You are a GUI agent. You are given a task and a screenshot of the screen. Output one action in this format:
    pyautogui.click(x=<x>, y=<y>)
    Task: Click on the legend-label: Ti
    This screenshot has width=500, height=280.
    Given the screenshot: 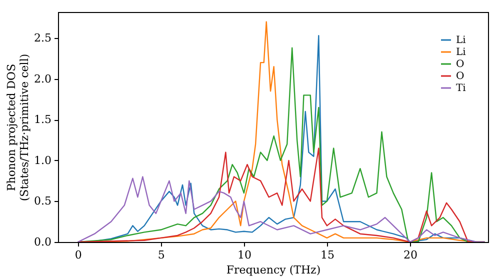 What is the action you would take?
    pyautogui.click(x=461, y=88)
    